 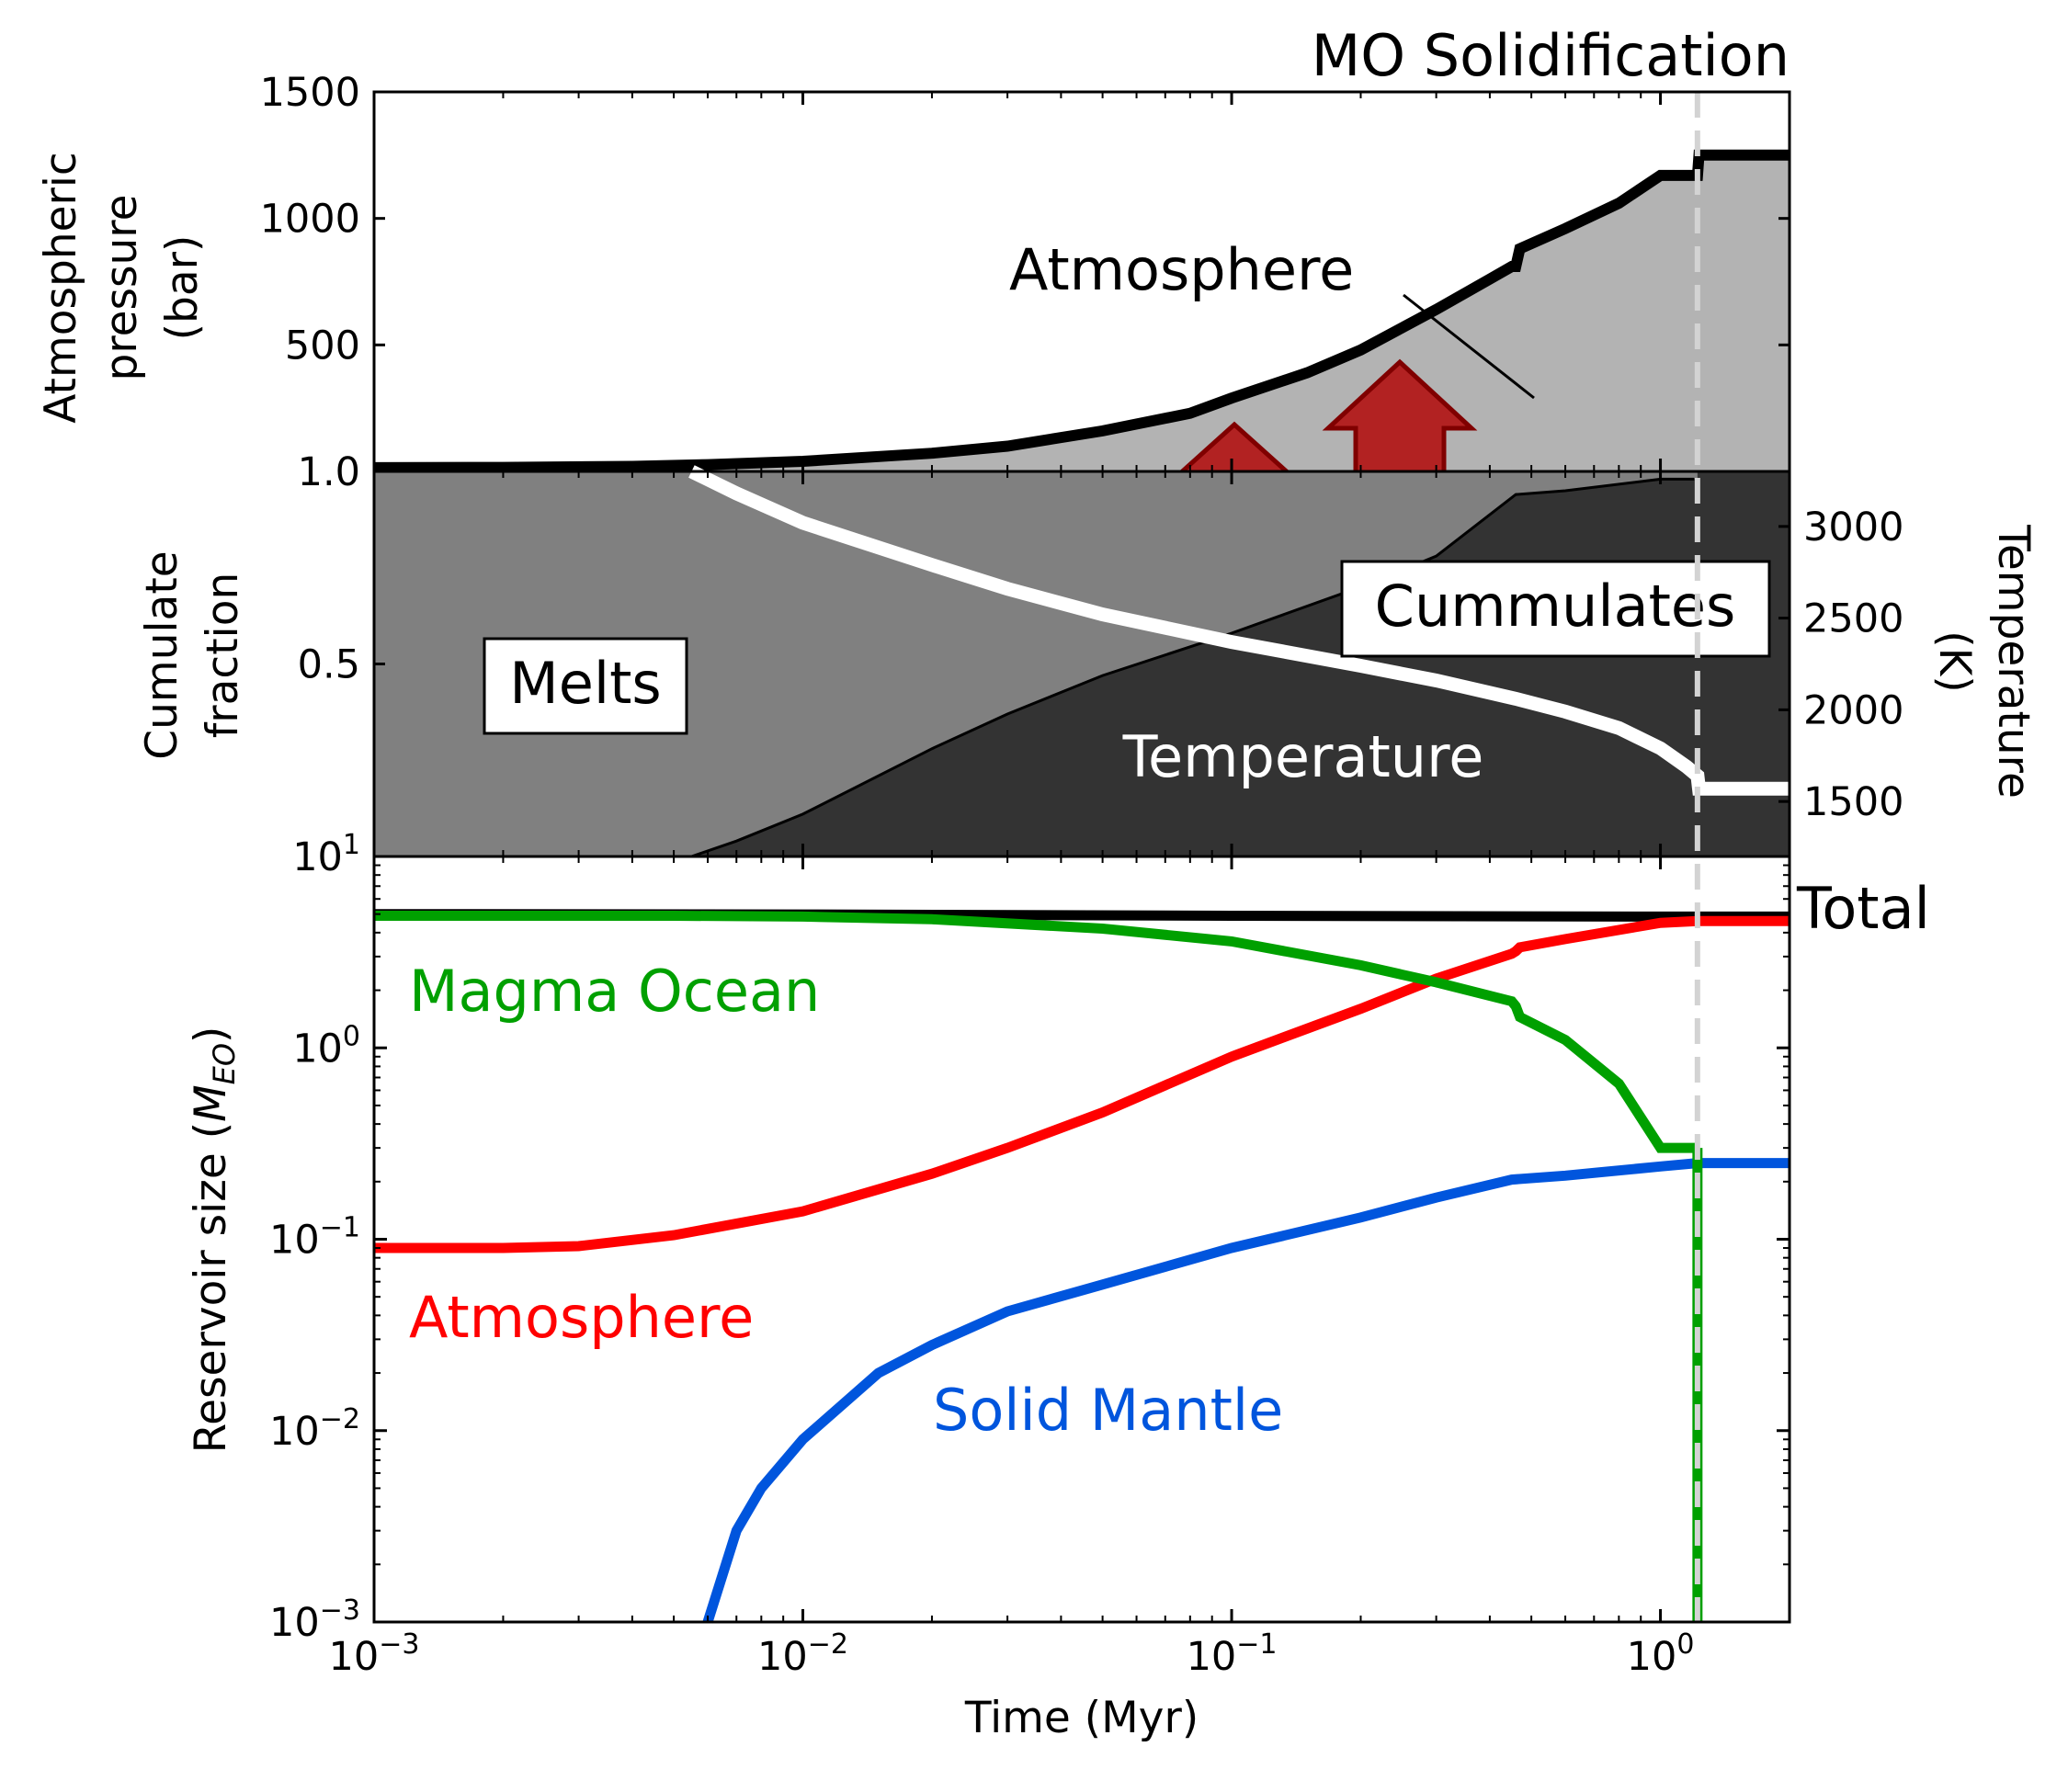 What do you see at coordinates (1863, 908) in the screenshot?
I see `series-label-total: Total` at bounding box center [1863, 908].